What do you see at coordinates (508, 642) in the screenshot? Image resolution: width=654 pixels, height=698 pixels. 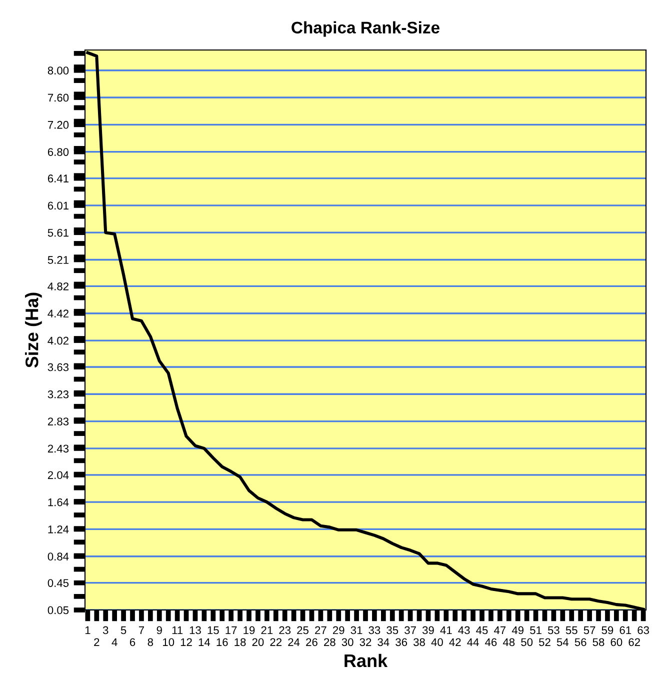 I see `x-tick-label: 48` at bounding box center [508, 642].